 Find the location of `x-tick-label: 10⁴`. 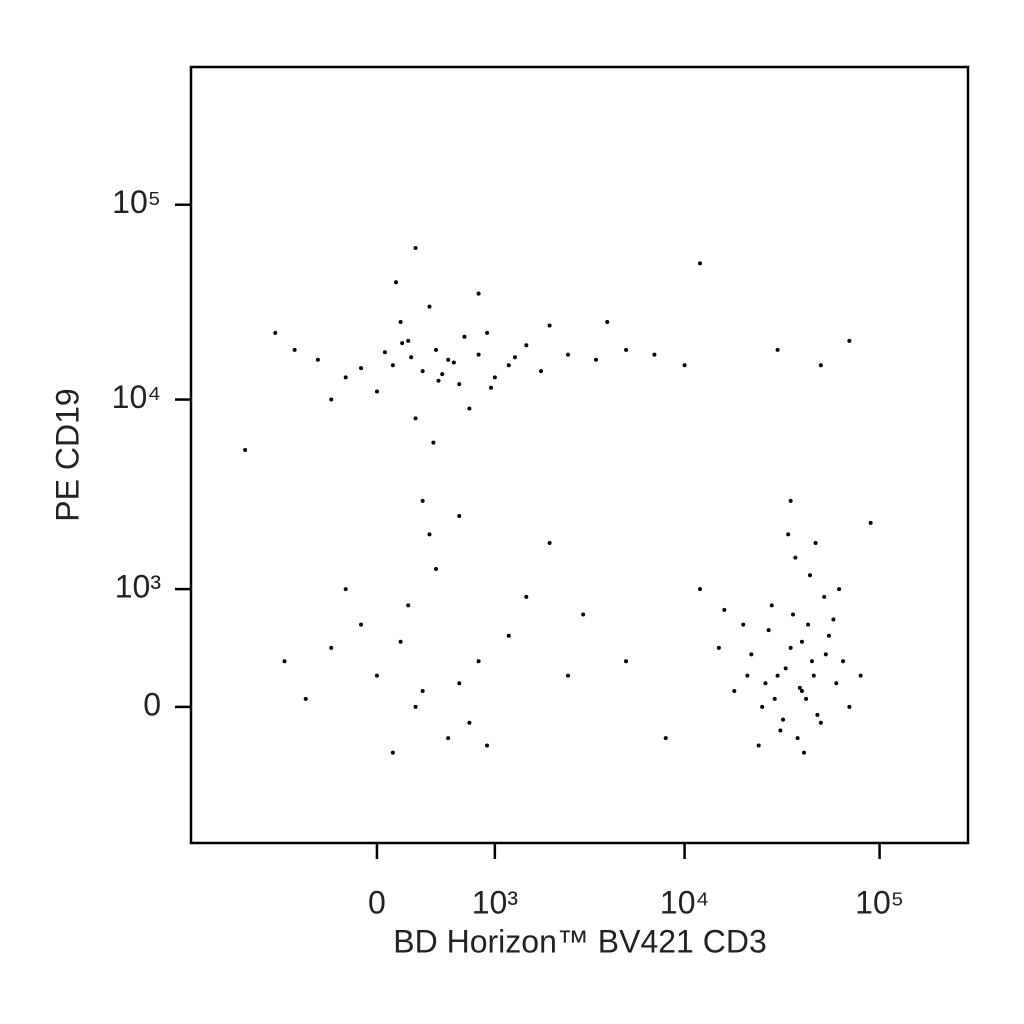

x-tick-label: 10⁴ is located at coordinates (684, 902).